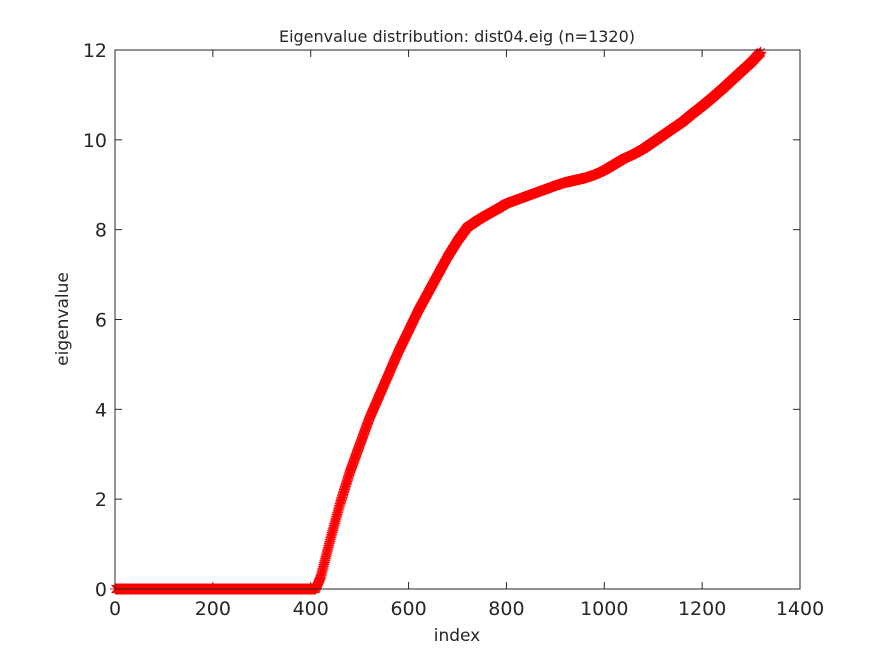  What do you see at coordinates (101, 500) in the screenshot?
I see `y-tick-label: 2` at bounding box center [101, 500].